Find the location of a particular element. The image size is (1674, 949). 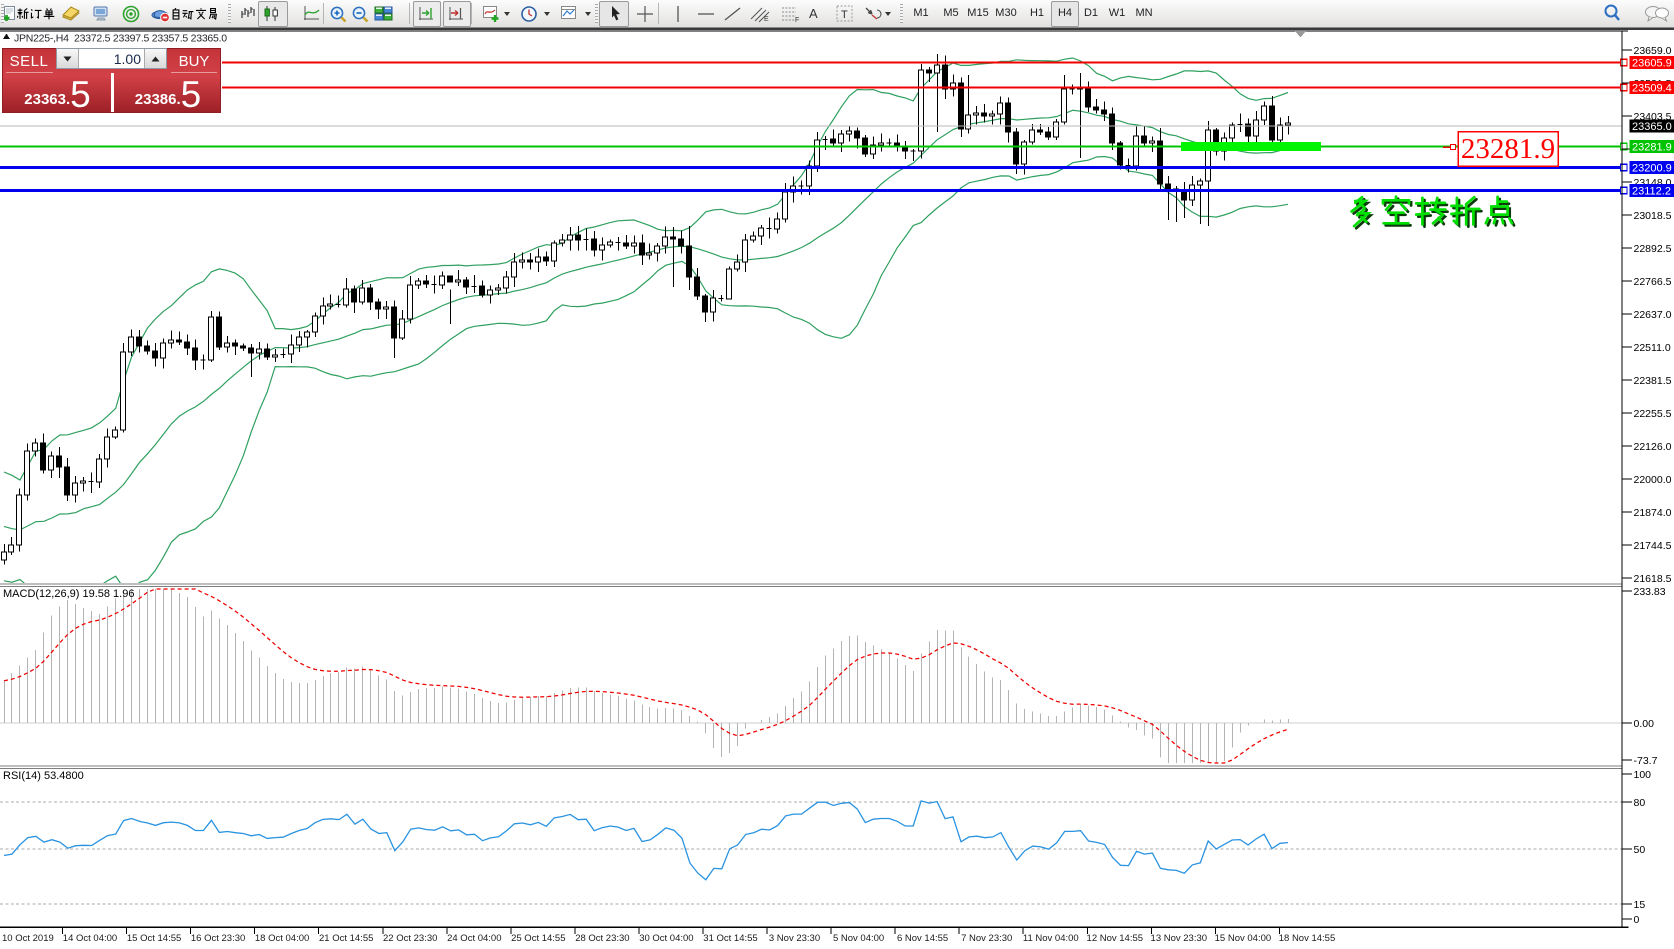

svg-text: 15 is located at coordinates (1640, 905).